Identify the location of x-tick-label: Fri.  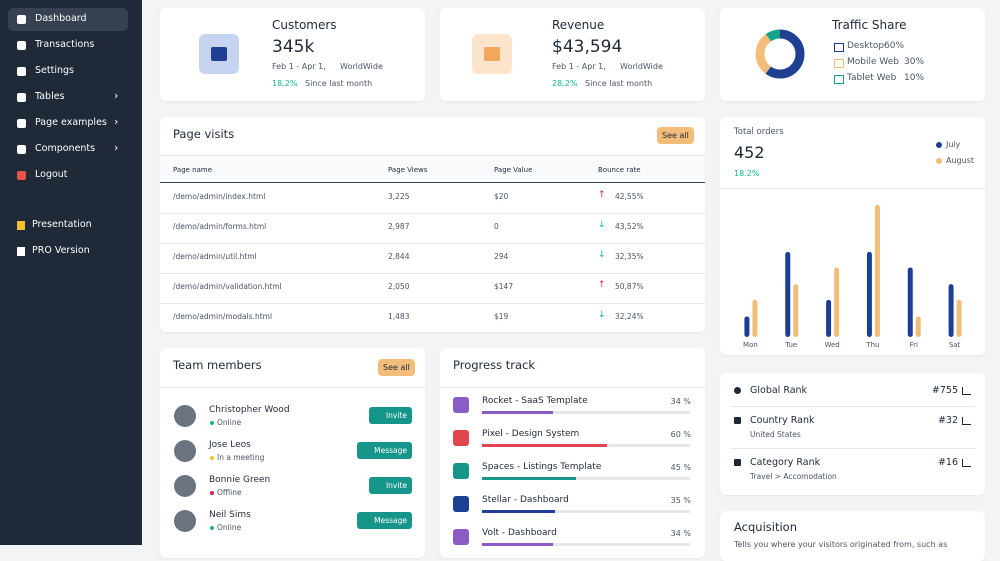
(914, 345).